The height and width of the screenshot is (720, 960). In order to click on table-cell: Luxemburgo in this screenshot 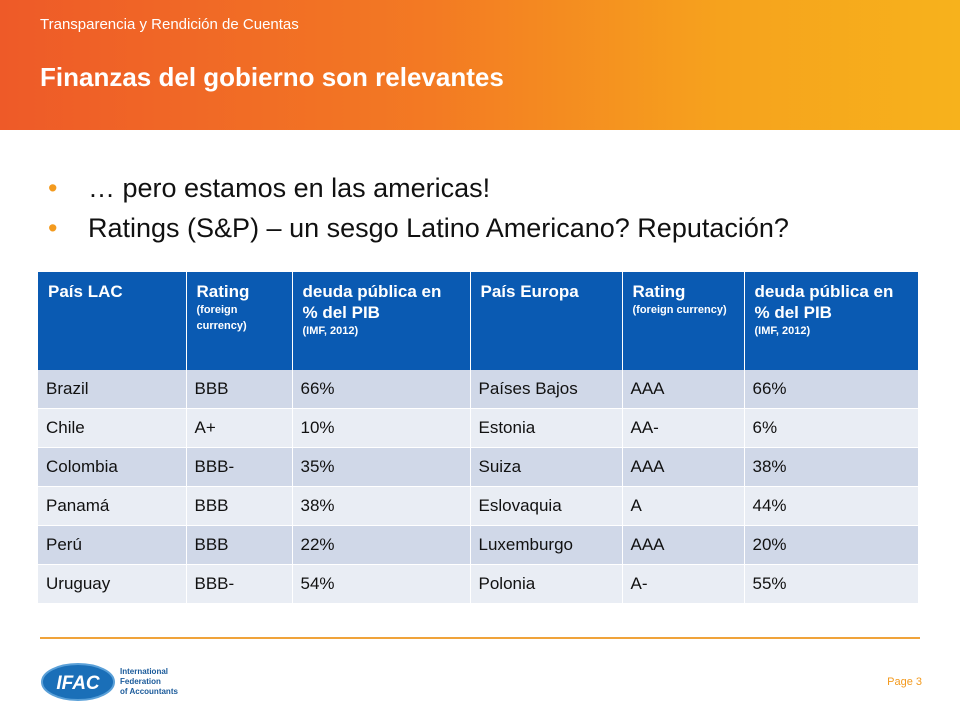, I will do `click(546, 545)`.